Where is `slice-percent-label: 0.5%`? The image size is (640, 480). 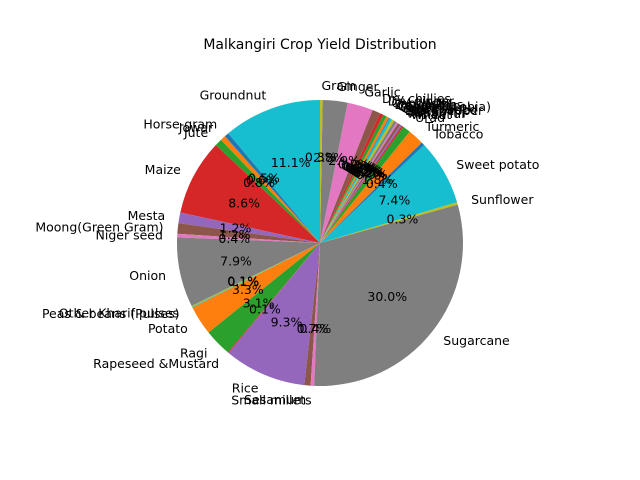
slice-percent-label: 0.5% is located at coordinates (264, 178).